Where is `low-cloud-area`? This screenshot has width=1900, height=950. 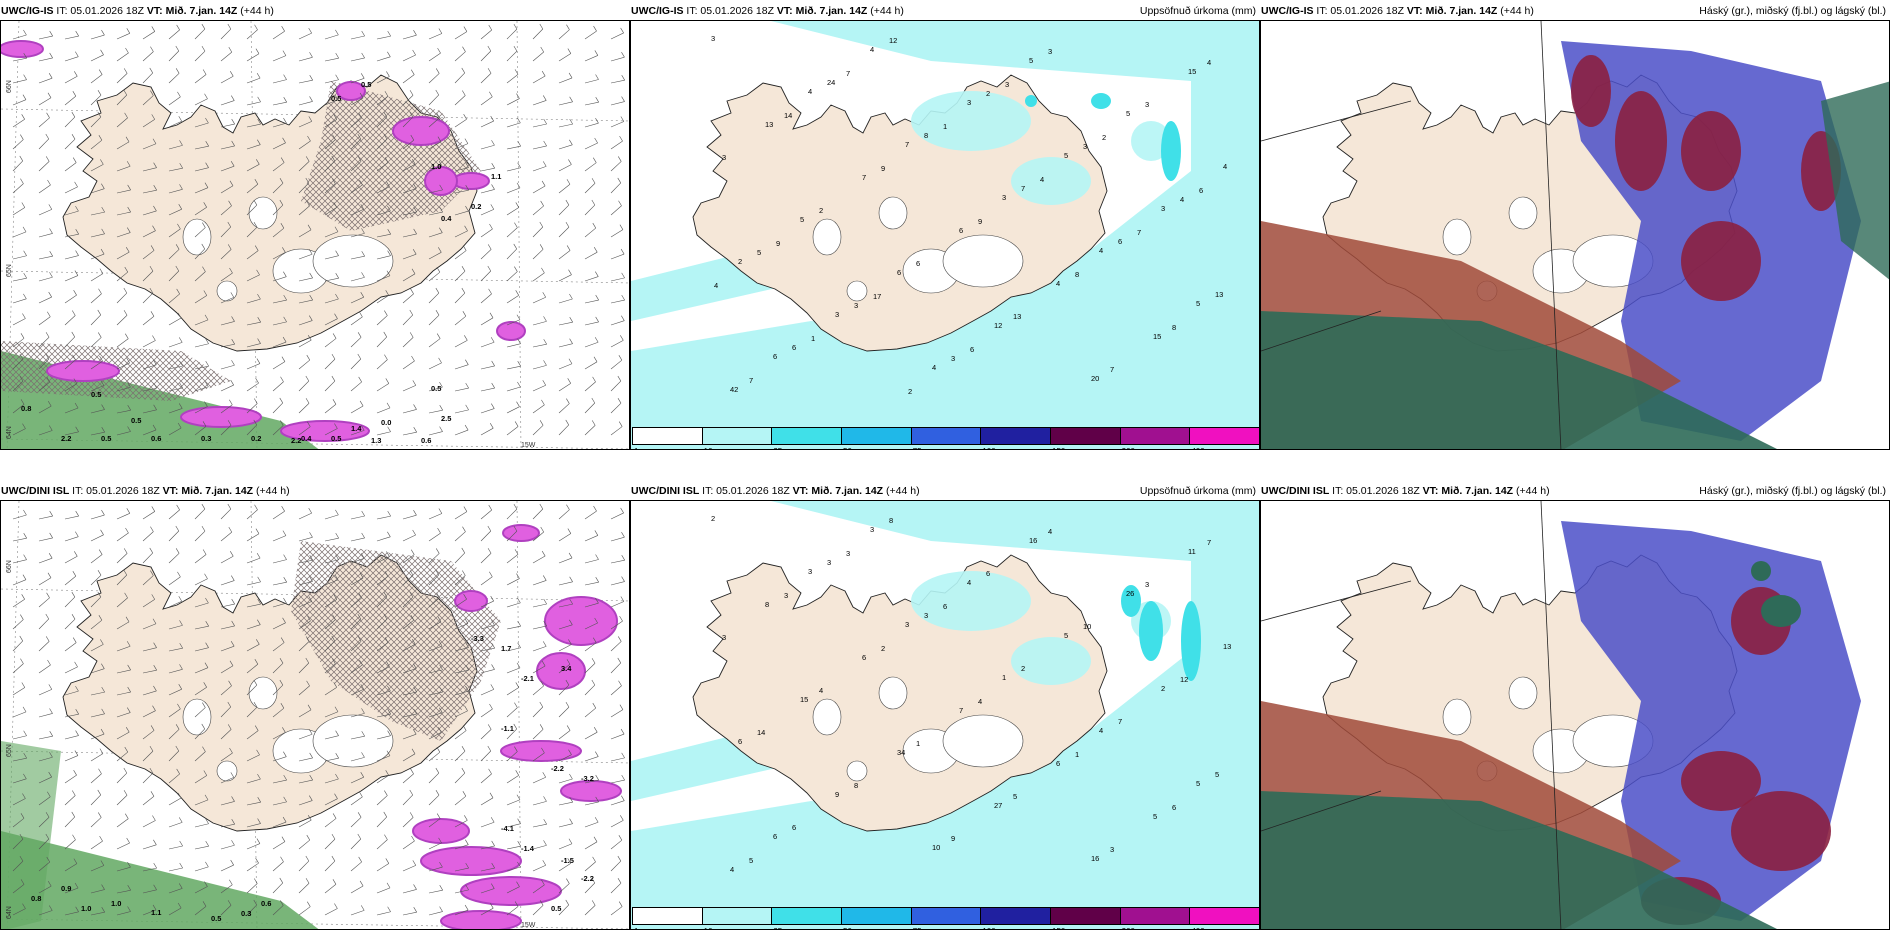
low-cloud-area is located at coordinates (1519, 860).